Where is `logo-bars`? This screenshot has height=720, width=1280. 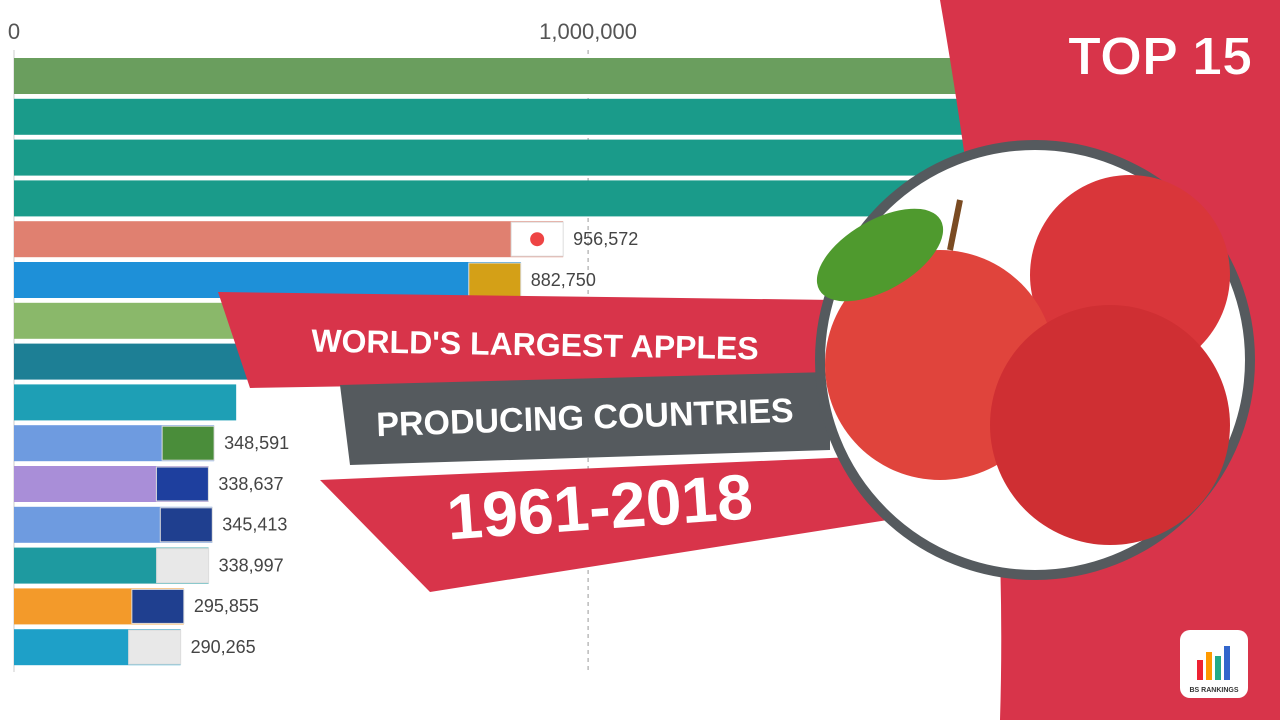
logo-bars is located at coordinates (1213, 663).